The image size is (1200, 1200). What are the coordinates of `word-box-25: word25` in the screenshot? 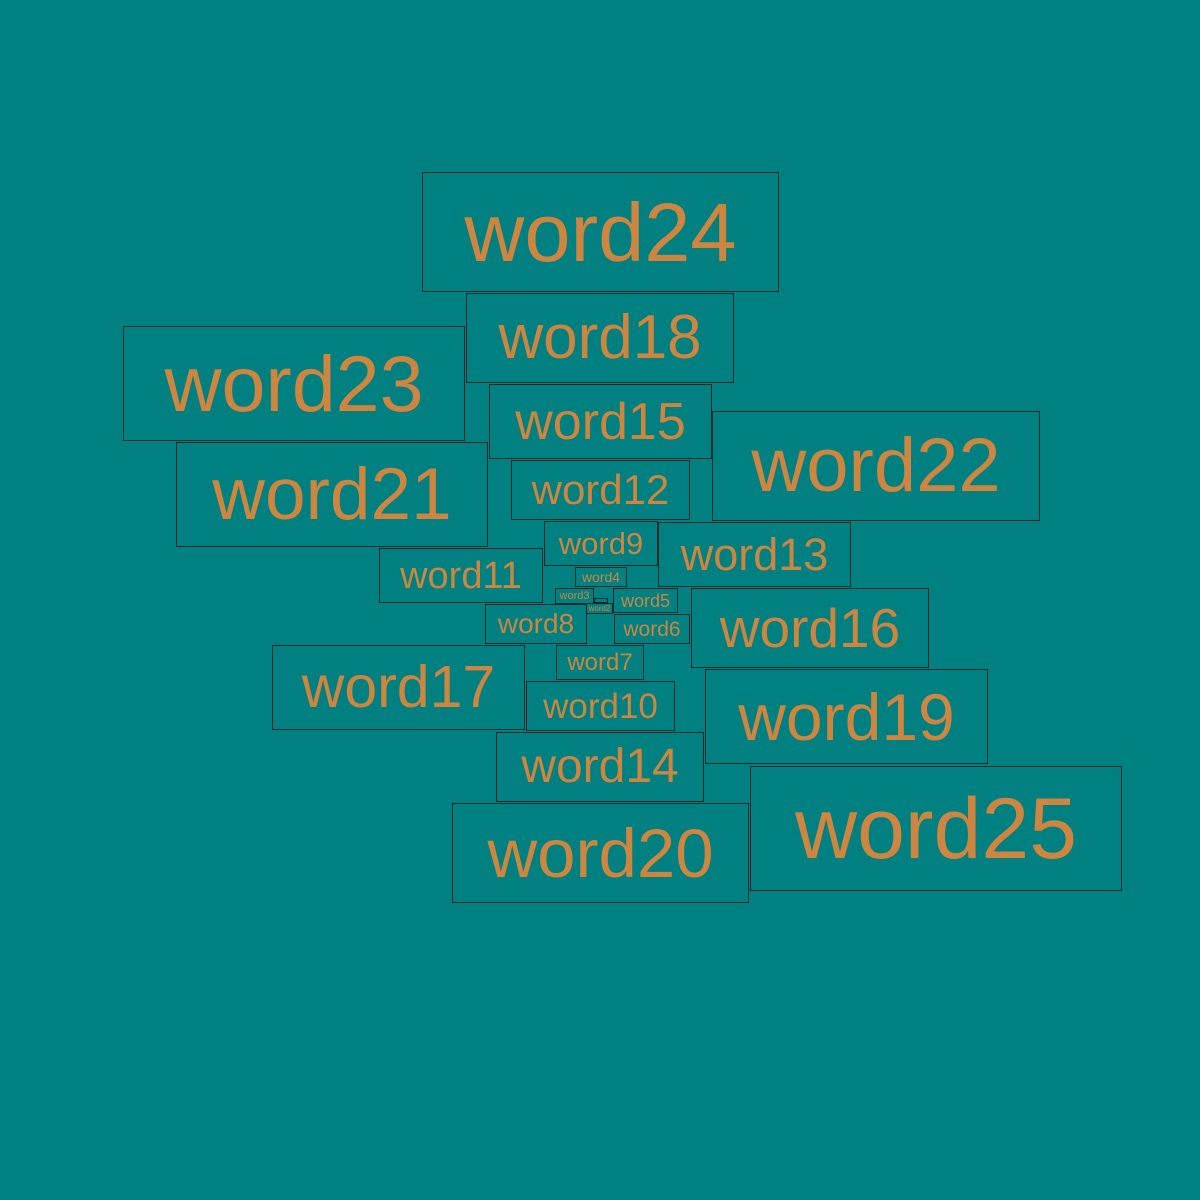 It's located at (936, 828).